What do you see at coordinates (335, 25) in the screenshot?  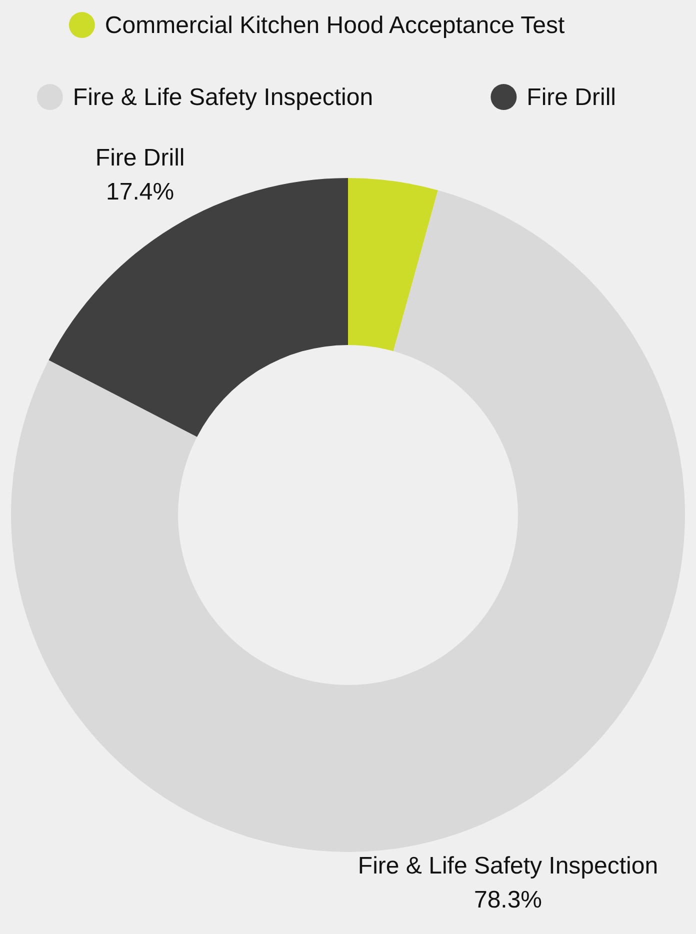 I see `legend-label: Commercial Kitchen Hood Acceptance Test` at bounding box center [335, 25].